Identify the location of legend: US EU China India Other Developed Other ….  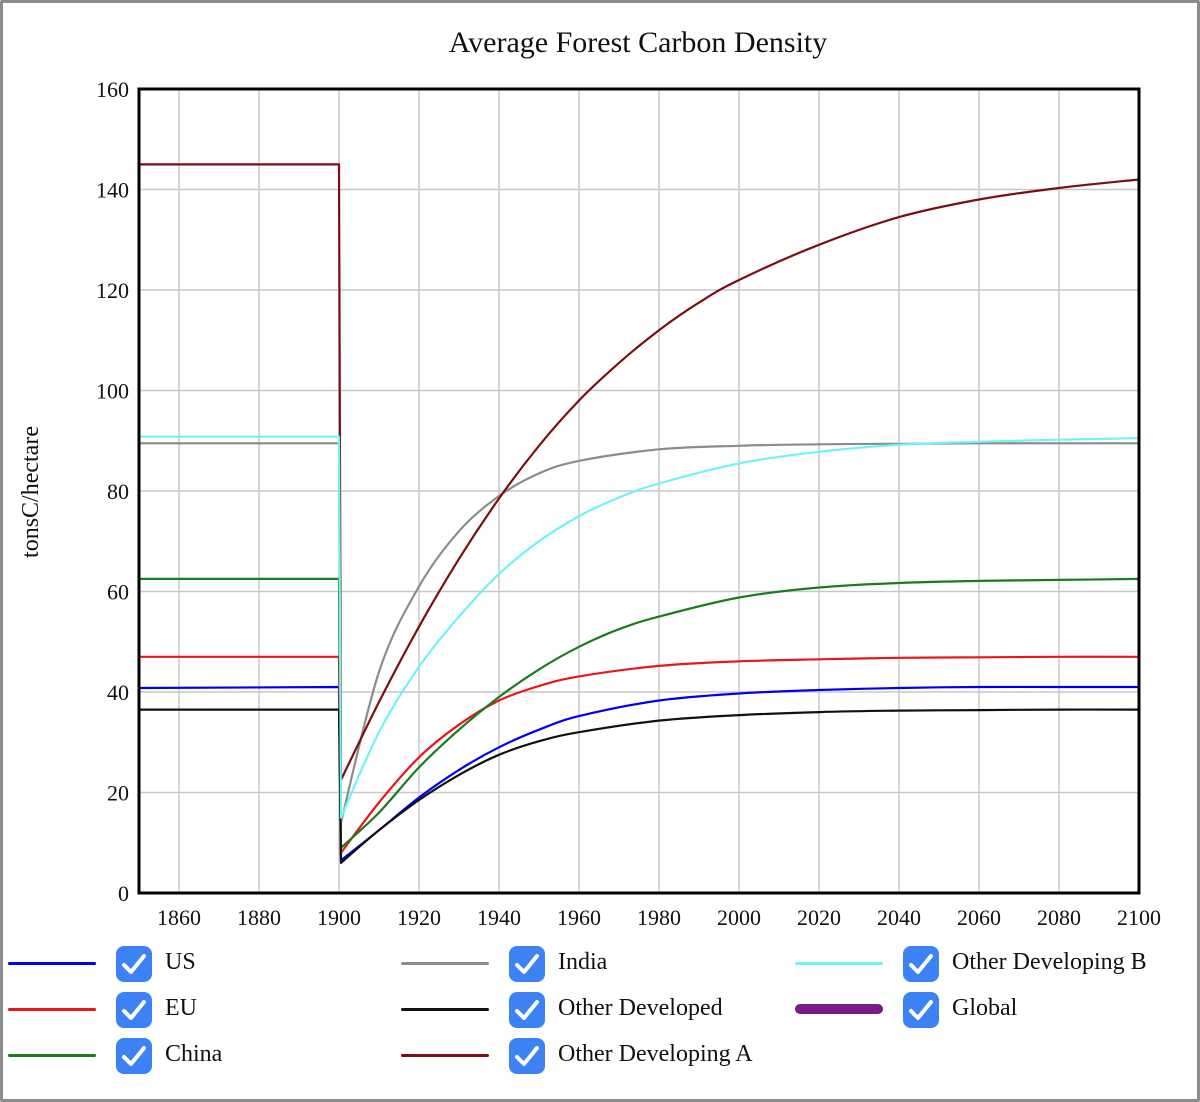
(600, 1015).